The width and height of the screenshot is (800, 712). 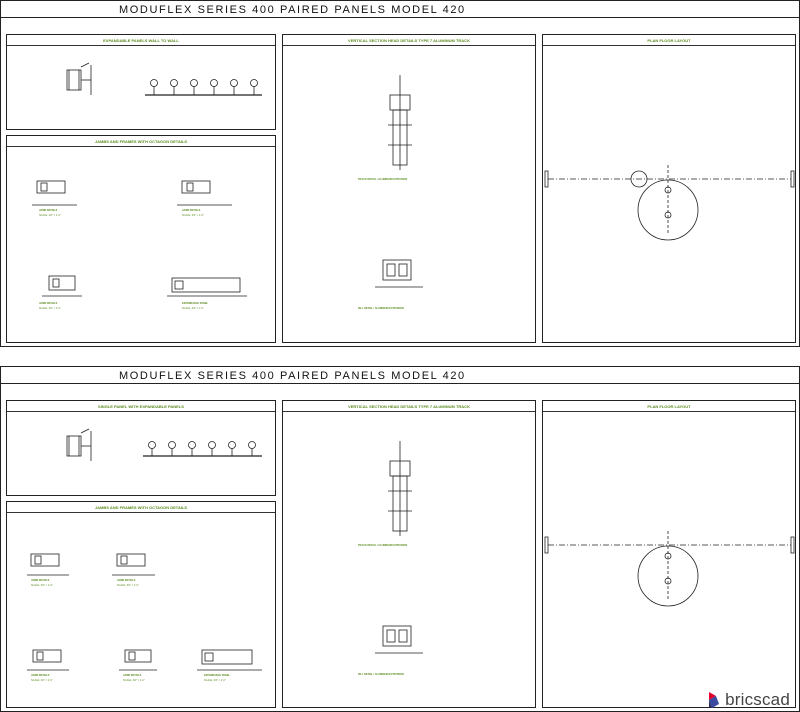 I want to click on panel-single-expandable: SINGLE PANEL WITH EXPANDABLE PANELS, so click(x=141, y=448).